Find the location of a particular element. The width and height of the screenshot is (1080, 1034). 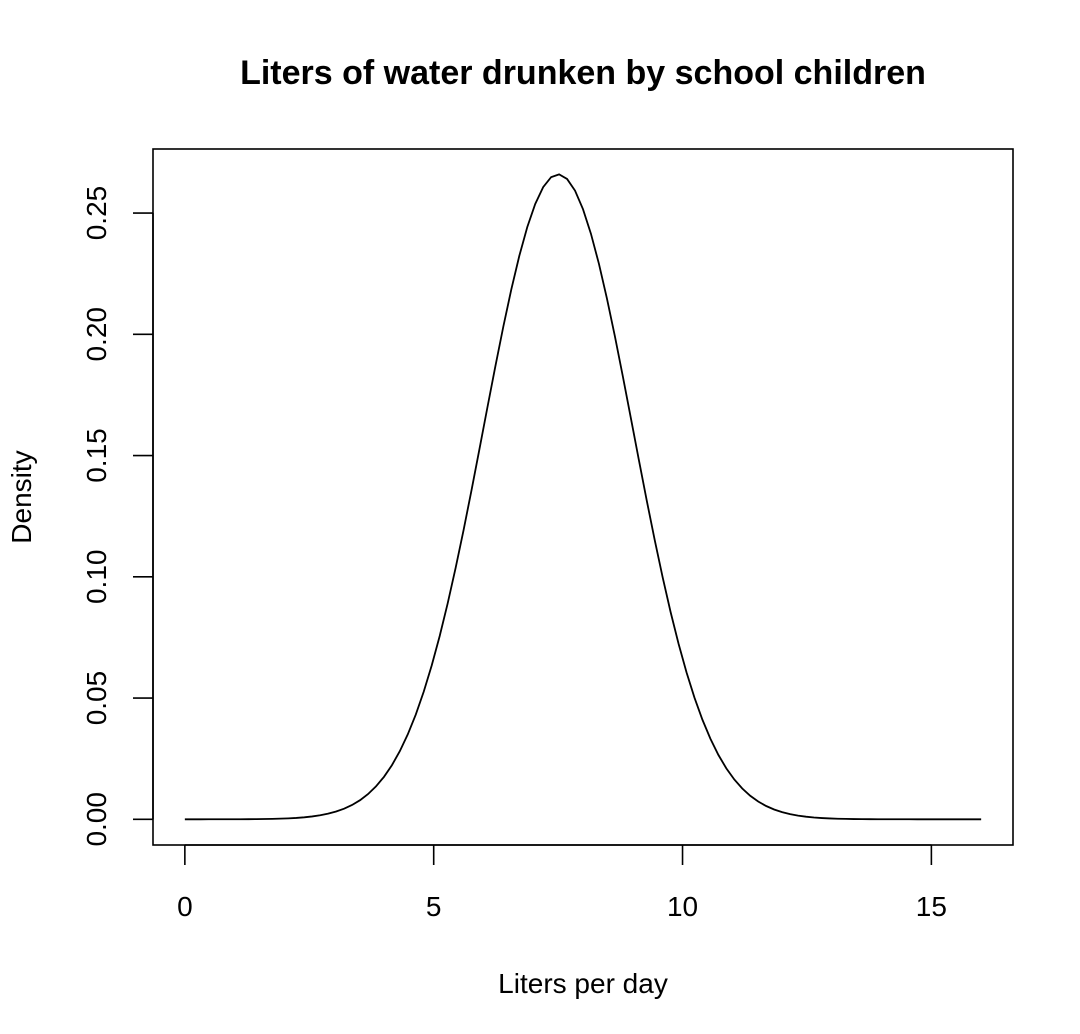

x-axis-label: Liters per day is located at coordinates (583, 983).